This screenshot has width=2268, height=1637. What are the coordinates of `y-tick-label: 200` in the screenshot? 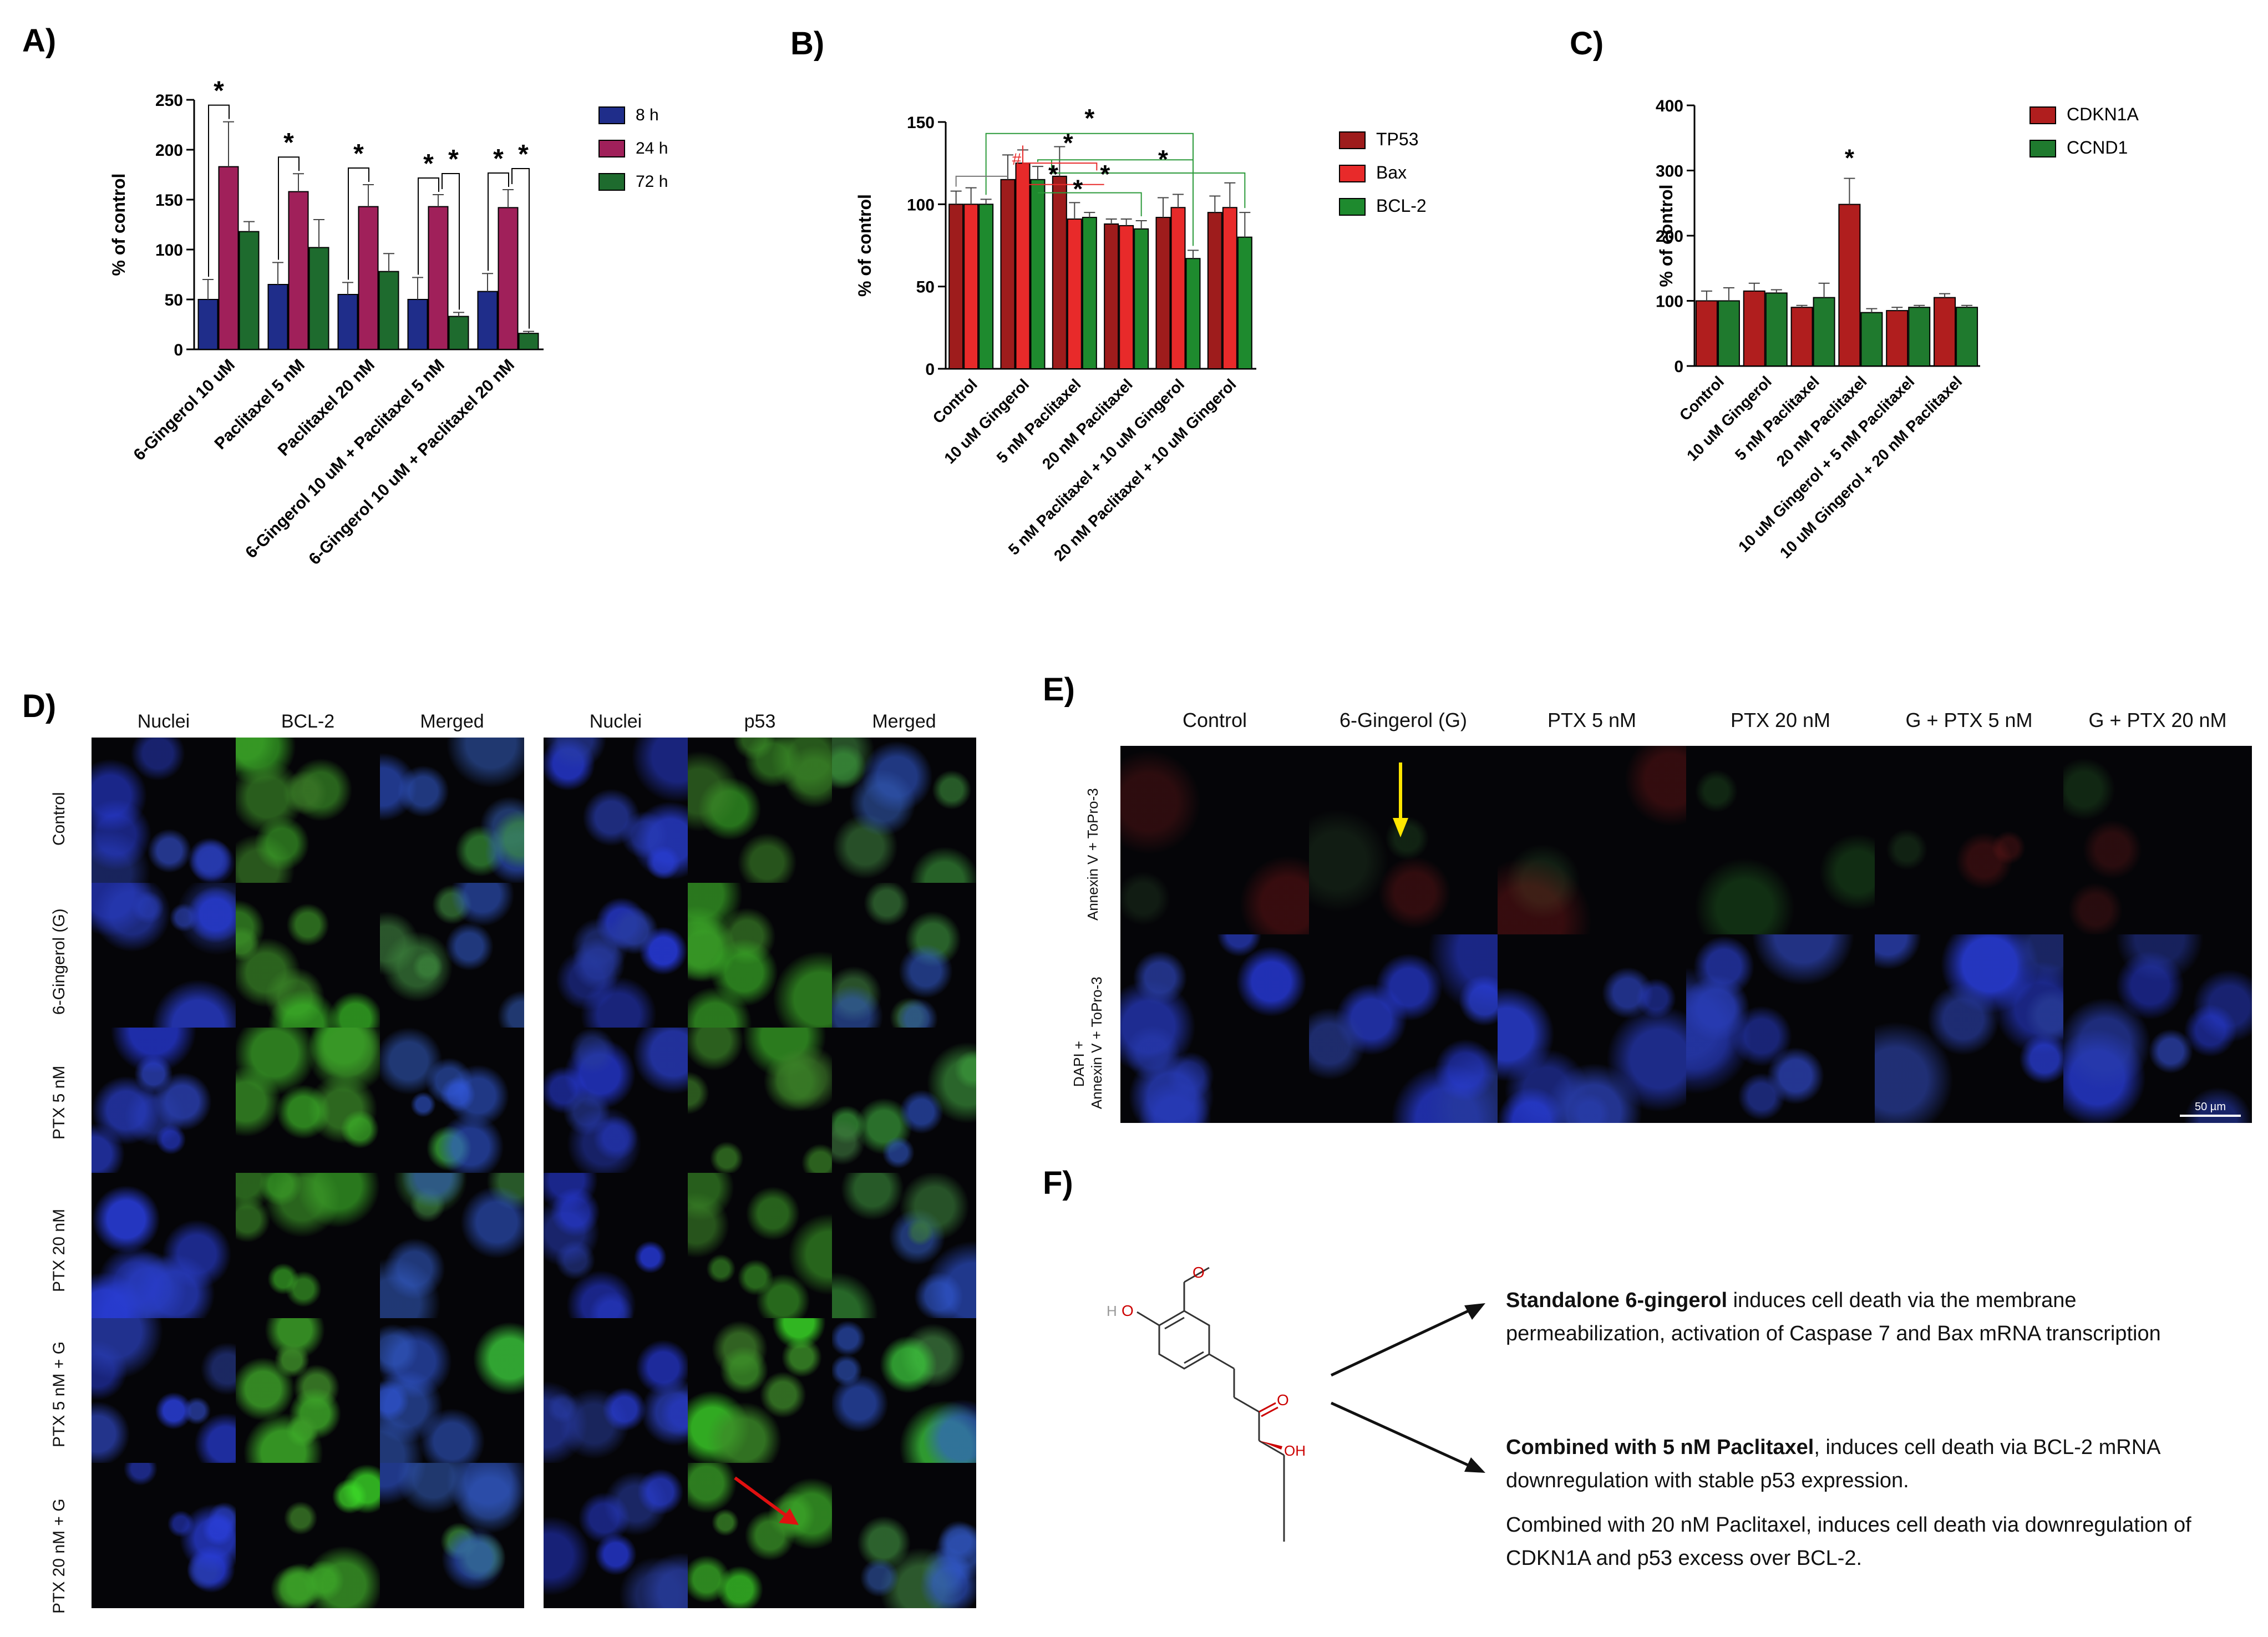 It's located at (1670, 236).